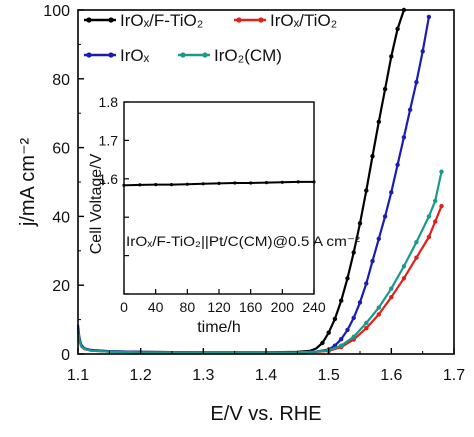  I want to click on y-tick-label: 20, so click(61, 286).